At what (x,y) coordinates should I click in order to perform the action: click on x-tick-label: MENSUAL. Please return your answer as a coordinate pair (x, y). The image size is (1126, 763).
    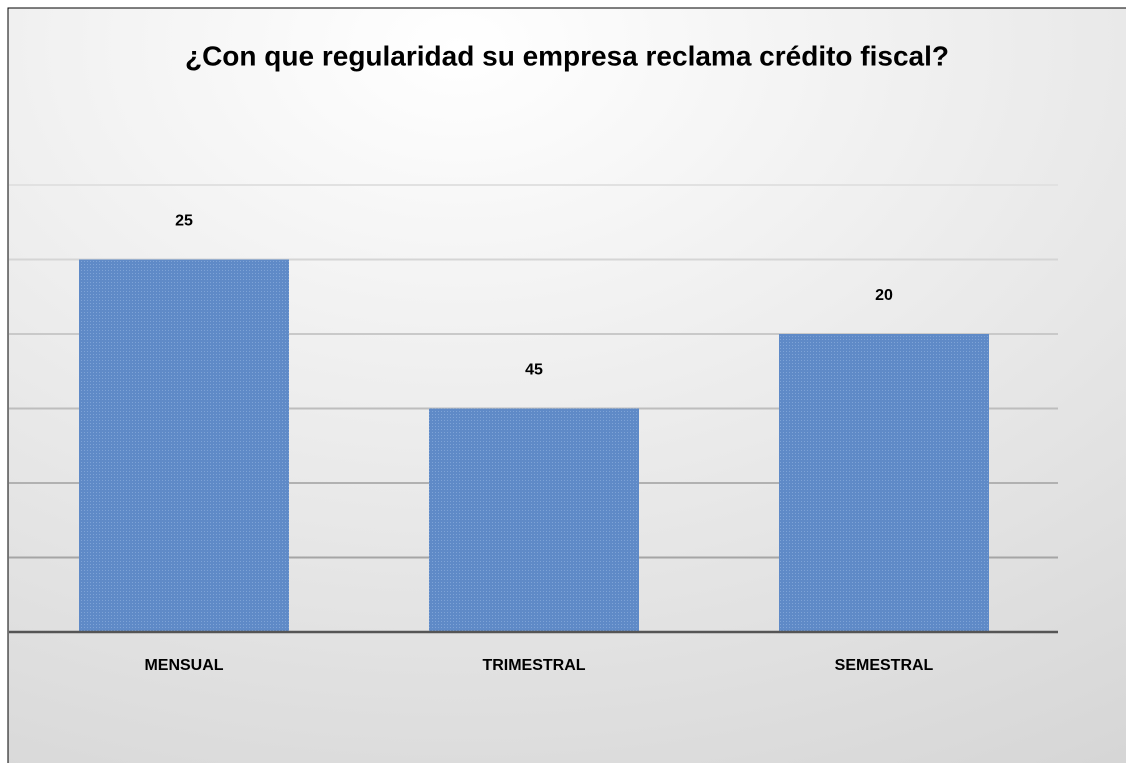
    Looking at the image, I should click on (183, 665).